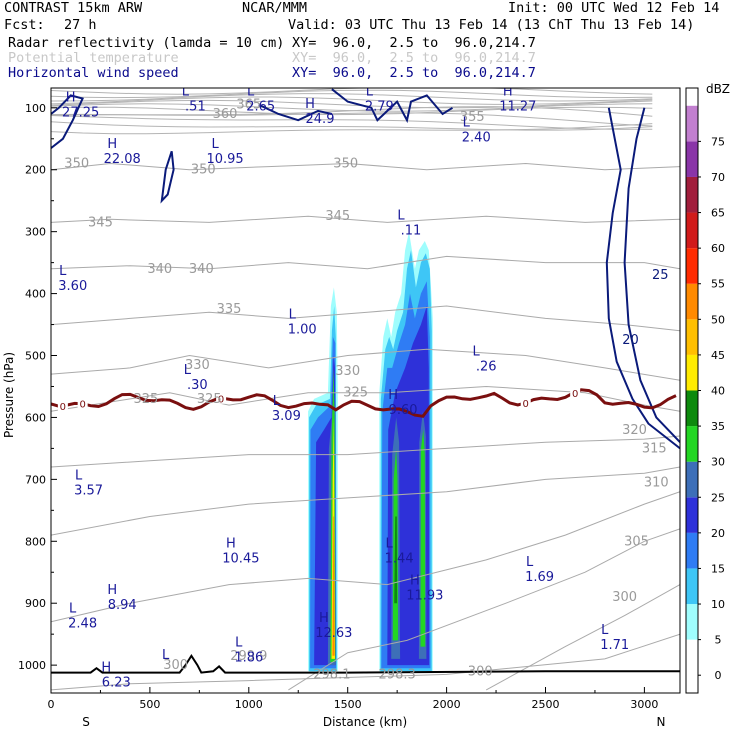 Image resolution: width=740 pixels, height=740 pixels. What do you see at coordinates (718, 177) in the screenshot?
I see `colorbar-tick-label: 70` at bounding box center [718, 177].